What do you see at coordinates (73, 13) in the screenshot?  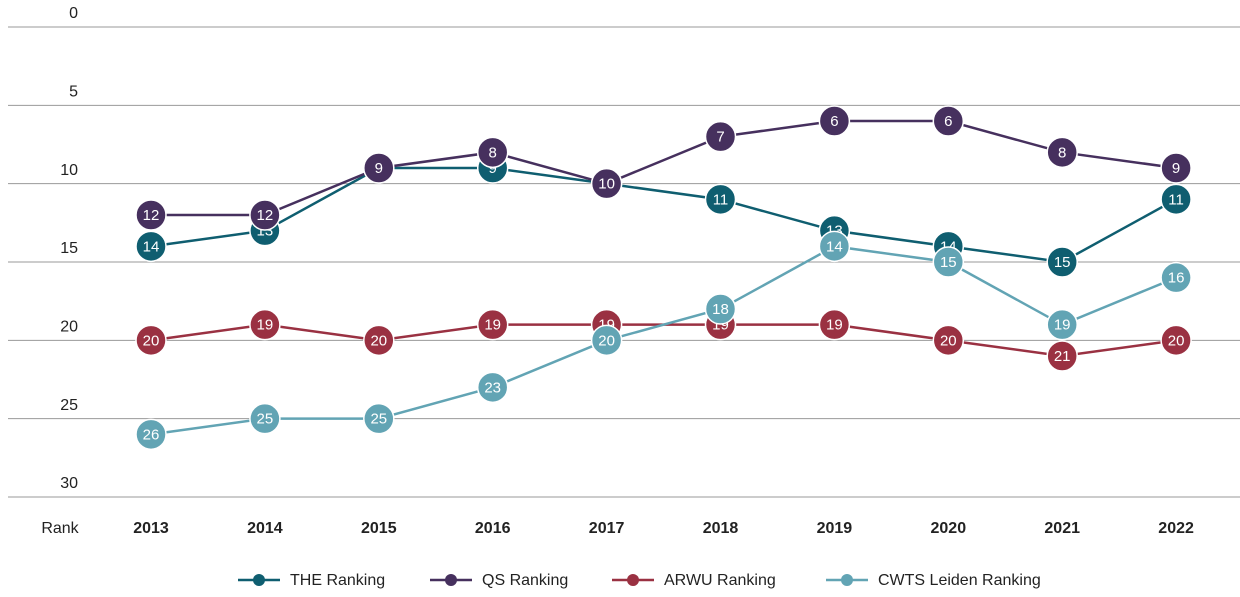 I see `y-tick-label: 0` at bounding box center [73, 13].